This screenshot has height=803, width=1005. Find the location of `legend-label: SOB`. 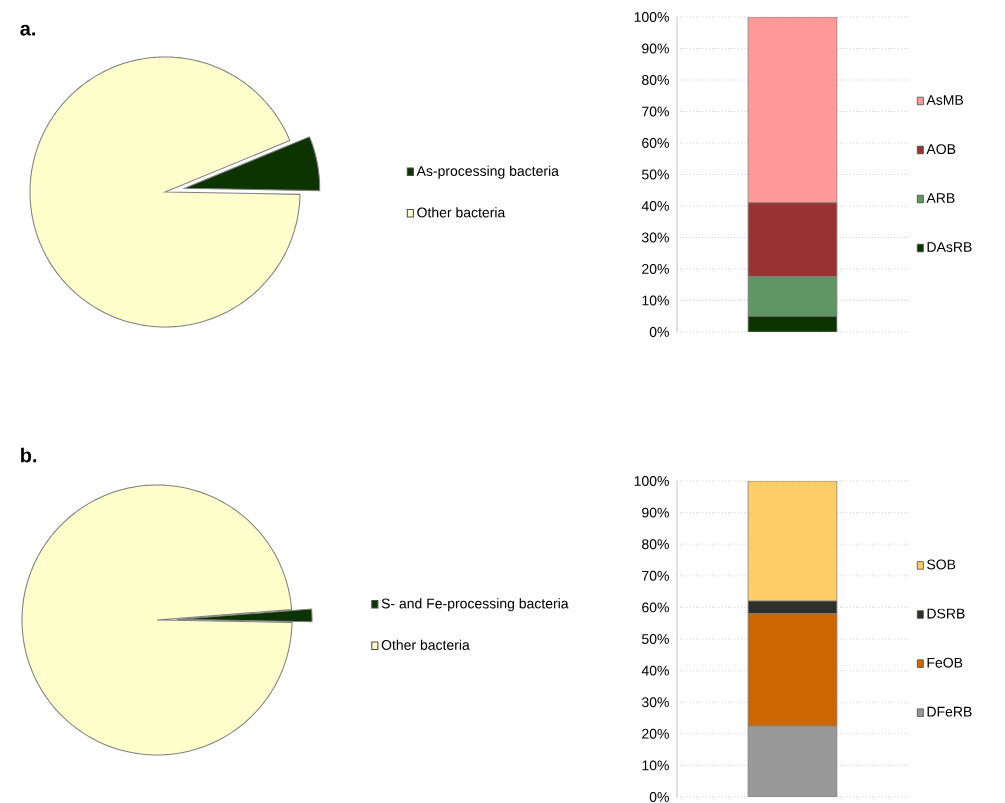

legend-label: SOB is located at coordinates (941, 564).